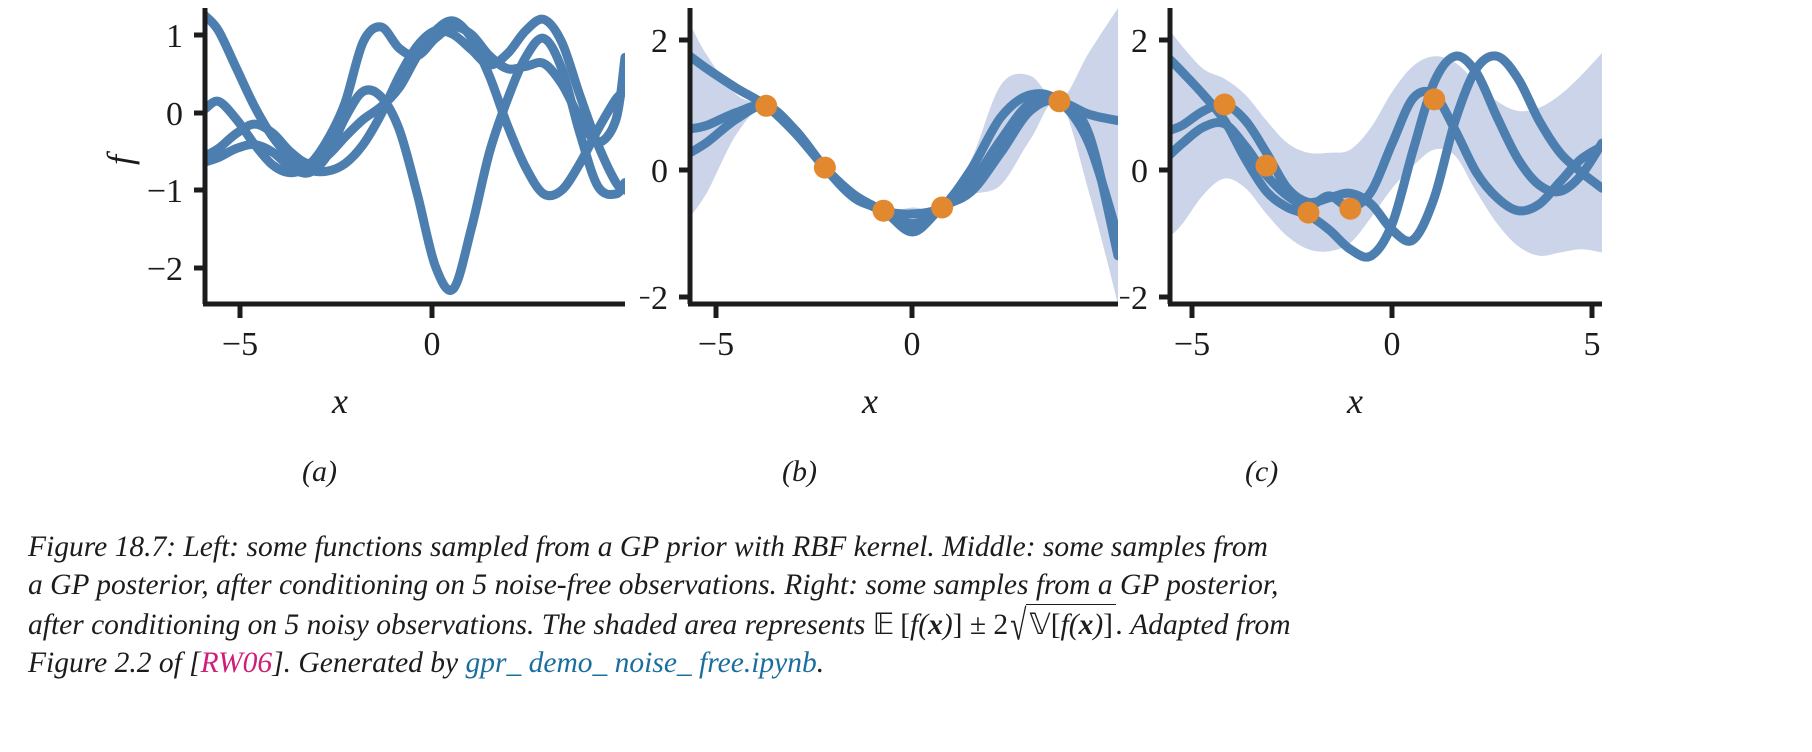  Describe the element at coordinates (174, 36) in the screenshot. I see `y-tick-label-1-a: 1` at that location.